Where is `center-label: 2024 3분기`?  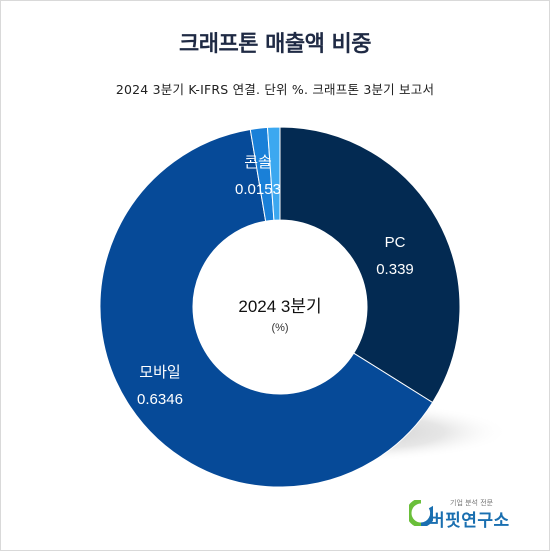 center-label: 2024 3분기 is located at coordinates (279, 306).